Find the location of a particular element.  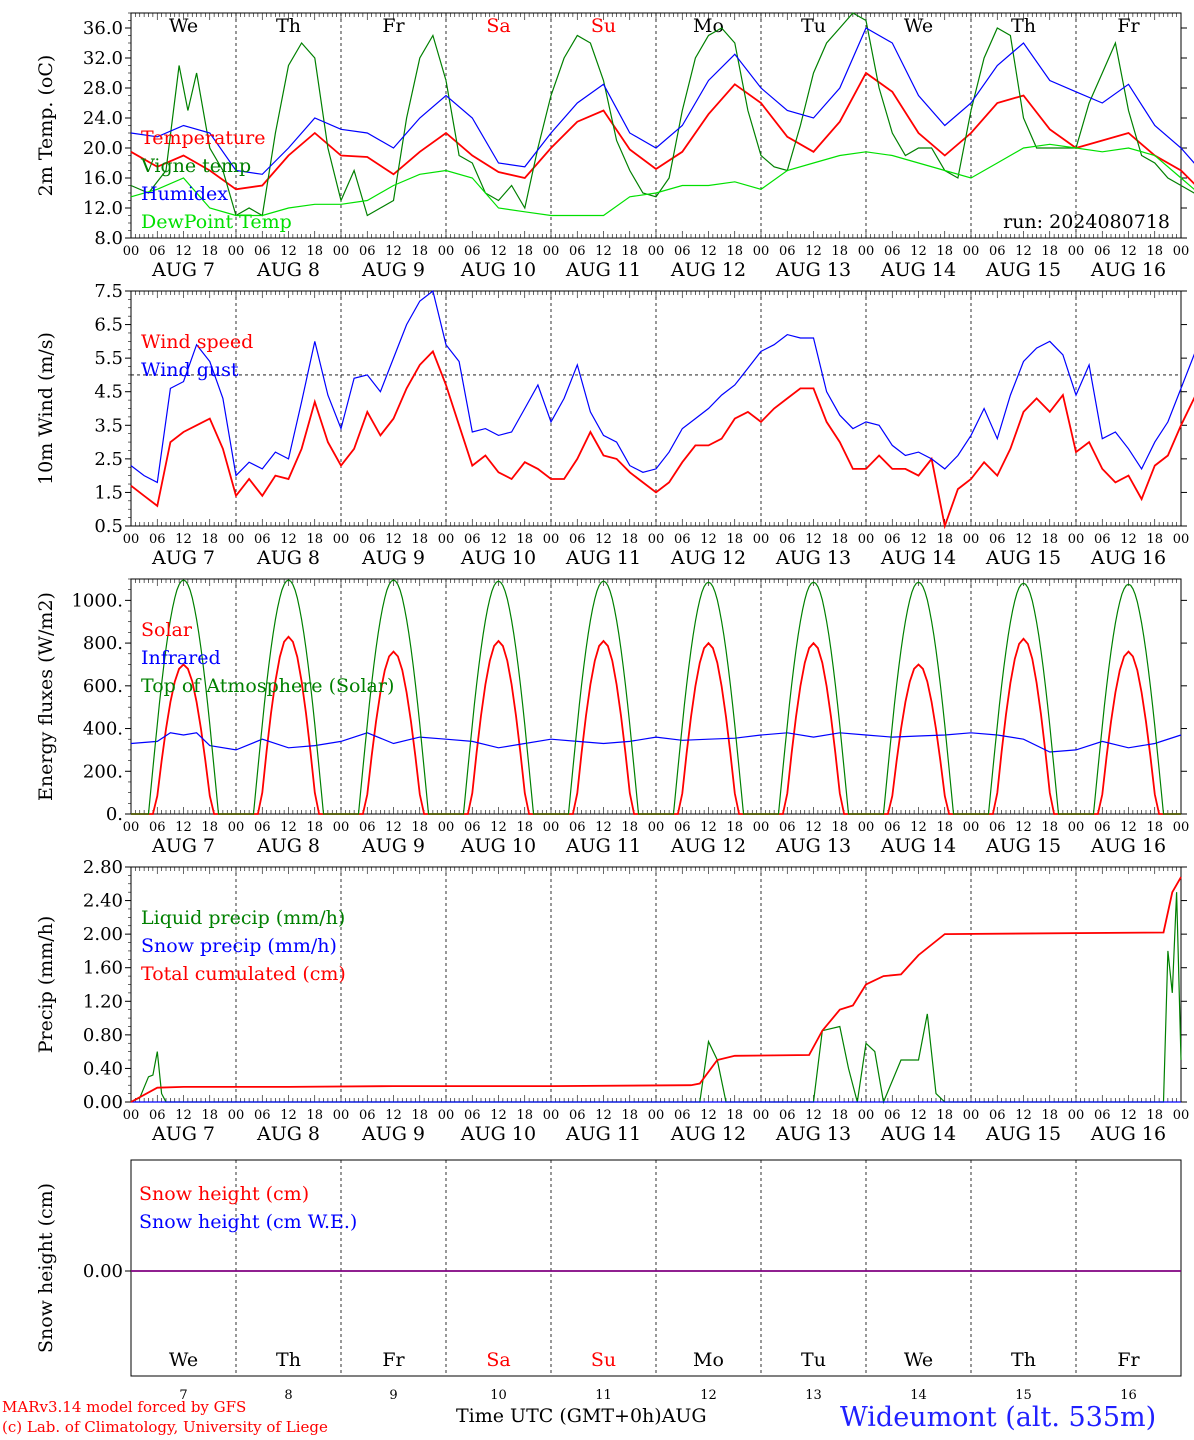

y-axis-title: 10m Wind (m/s) is located at coordinates (46, 408).